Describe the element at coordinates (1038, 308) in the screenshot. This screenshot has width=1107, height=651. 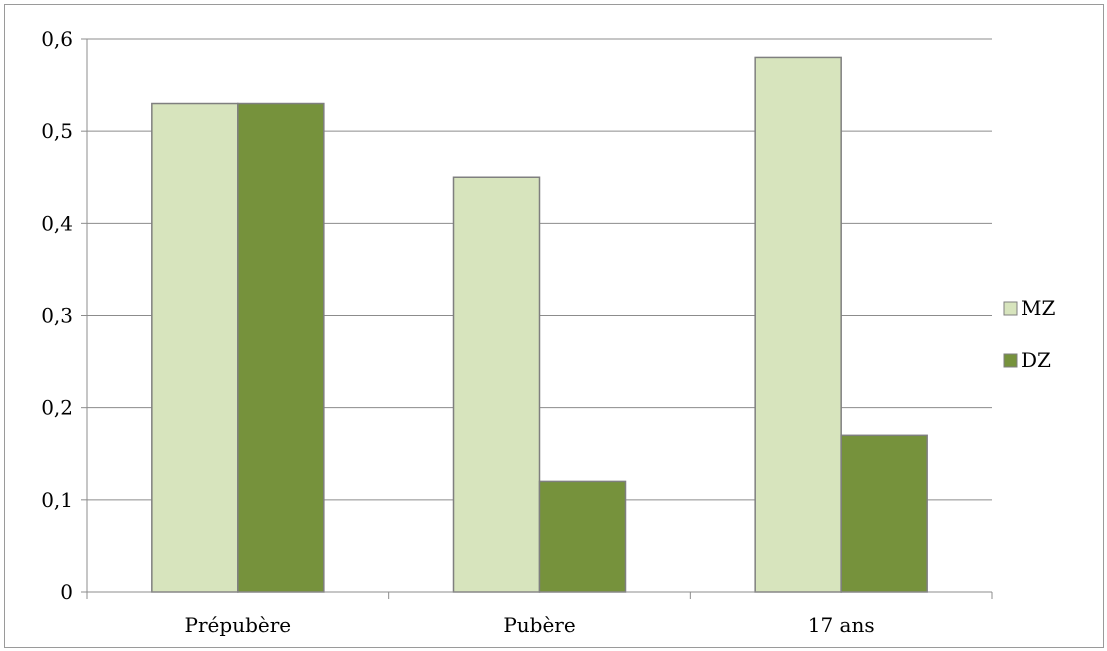
I see `legend-label-mz: MZ` at that location.